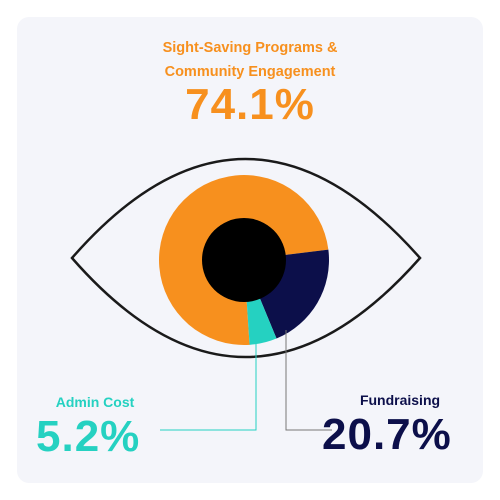 The height and width of the screenshot is (500, 500). I want to click on slice-value-fundraising: 20.7%, so click(387, 434).